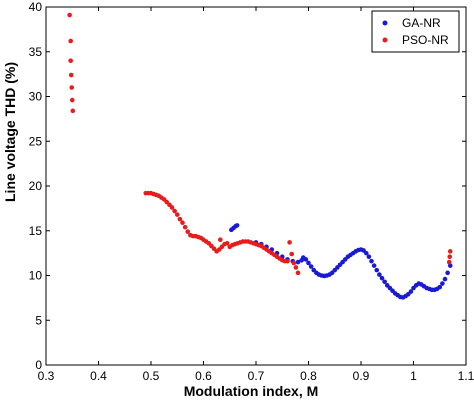 This screenshot has height=401, width=474. Describe the element at coordinates (385, 23) in the screenshot. I see `legend-marker-ga-nr` at that location.